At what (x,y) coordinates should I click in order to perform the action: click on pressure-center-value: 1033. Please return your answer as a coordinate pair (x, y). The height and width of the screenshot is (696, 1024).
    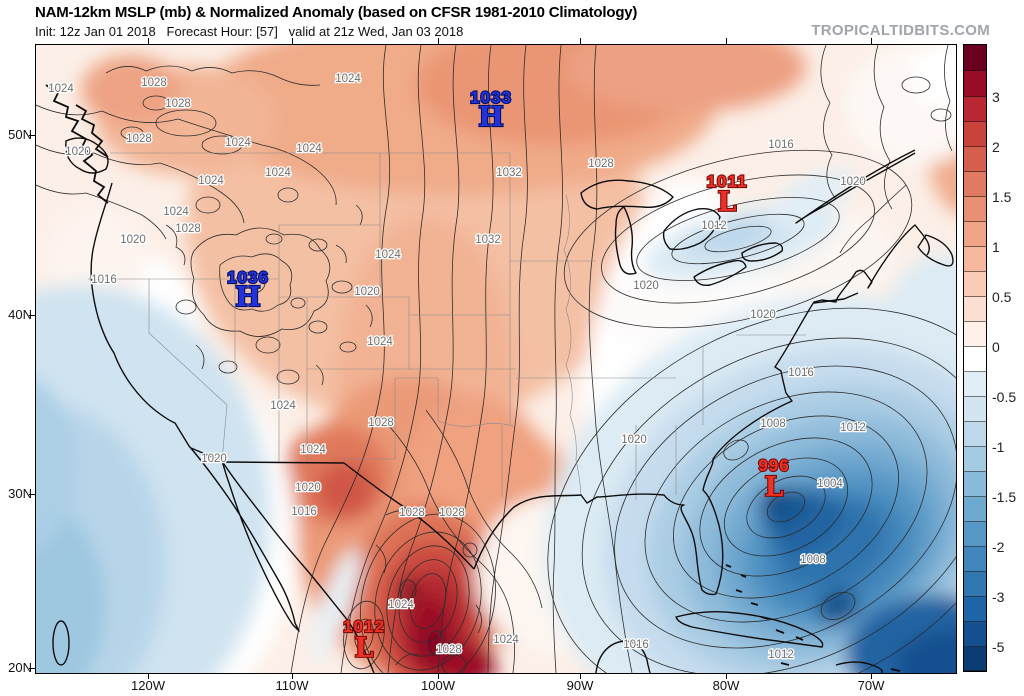
    Looking at the image, I should click on (491, 97).